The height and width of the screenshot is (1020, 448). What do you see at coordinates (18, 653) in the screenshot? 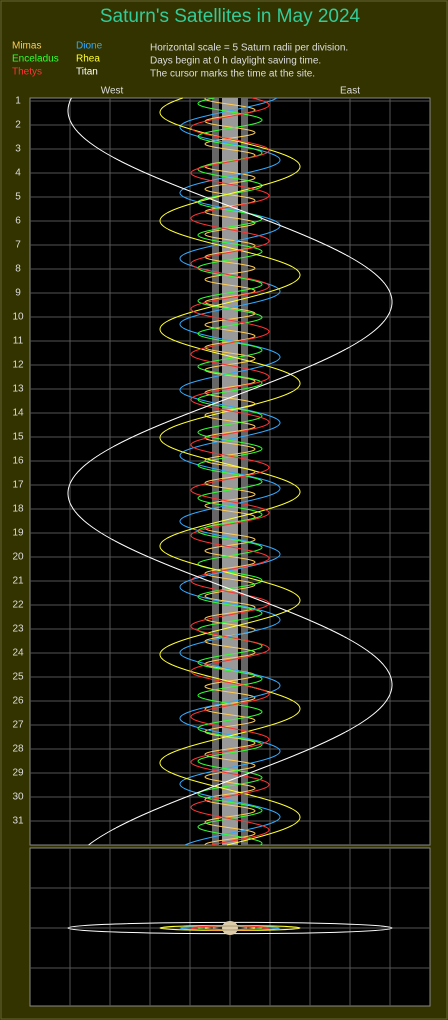
I see `day-label: 24` at bounding box center [18, 653].